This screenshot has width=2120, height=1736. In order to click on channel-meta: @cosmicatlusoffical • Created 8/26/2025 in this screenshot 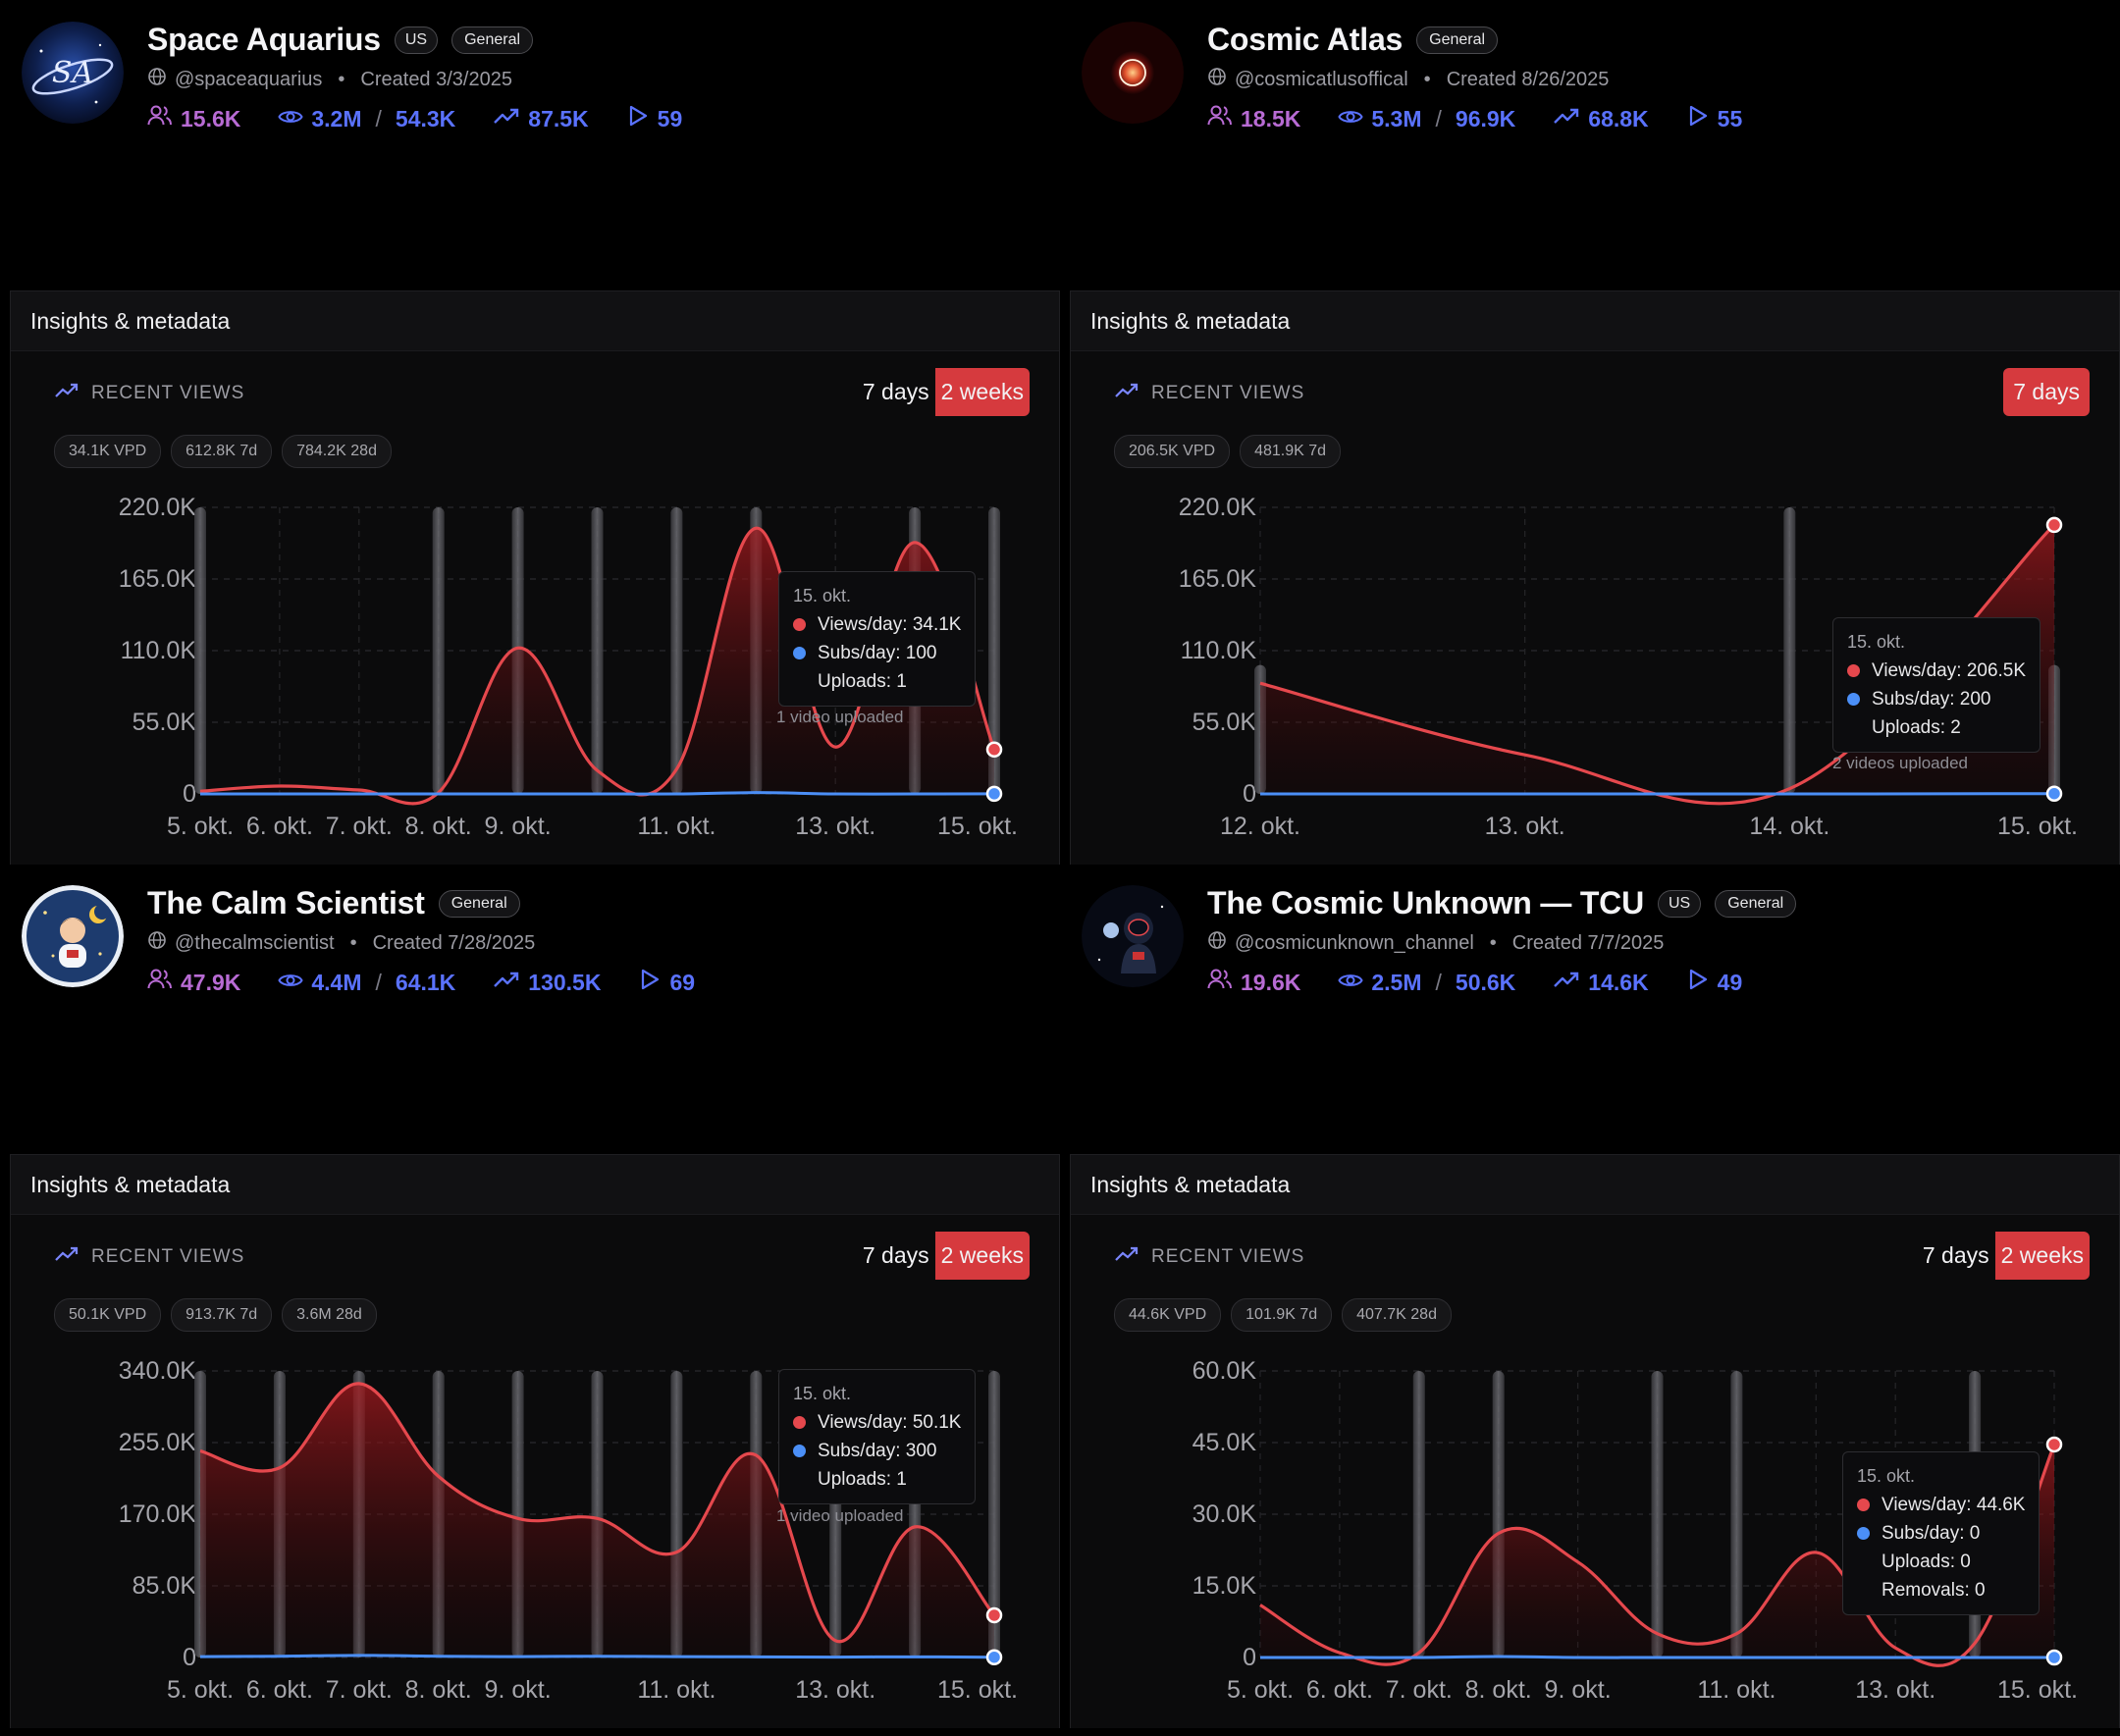, I will do `click(1408, 79)`.